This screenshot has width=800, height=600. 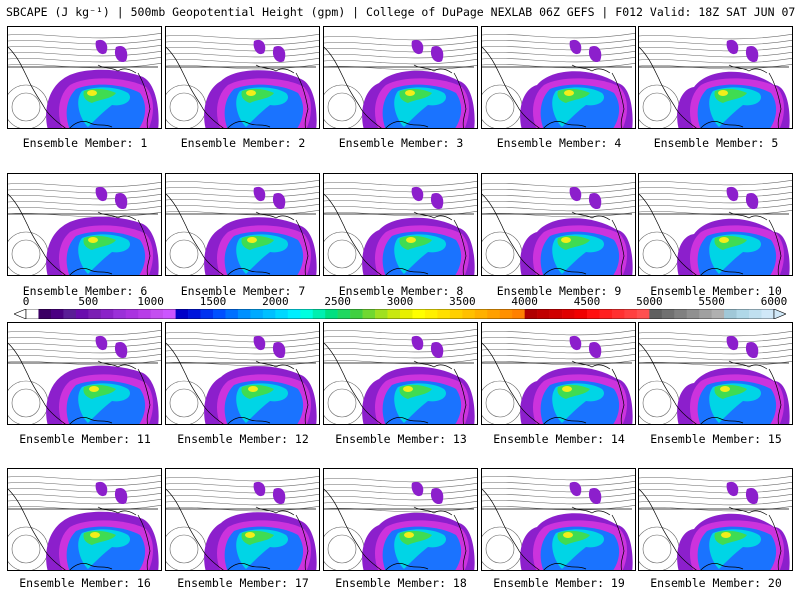 What do you see at coordinates (649, 301) in the screenshot?
I see `colorbar-tick-label: 5000` at bounding box center [649, 301].